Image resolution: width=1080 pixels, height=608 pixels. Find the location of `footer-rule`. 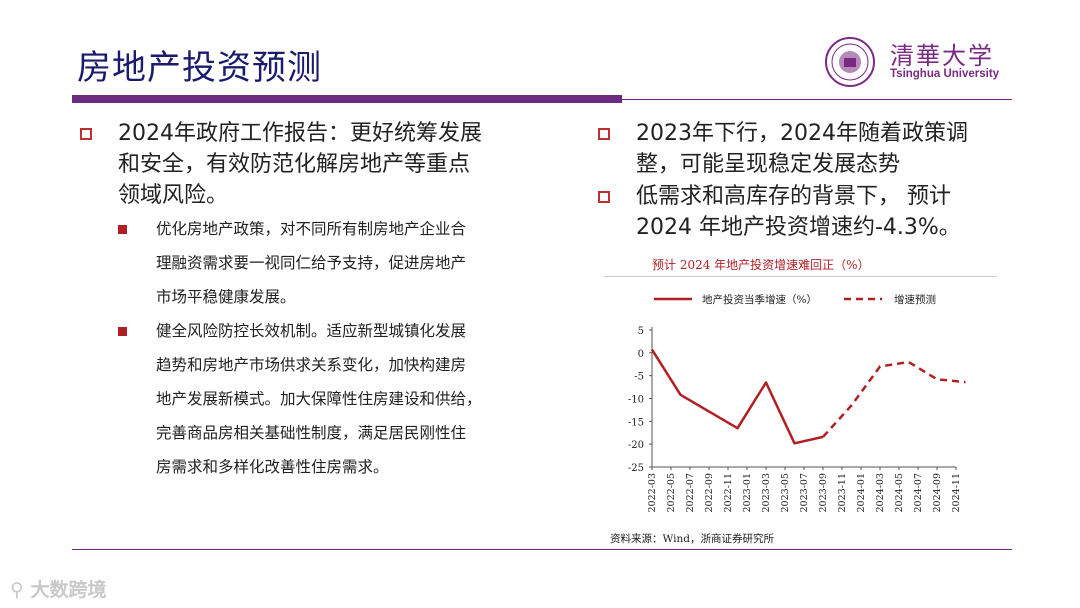

footer-rule is located at coordinates (542, 549).